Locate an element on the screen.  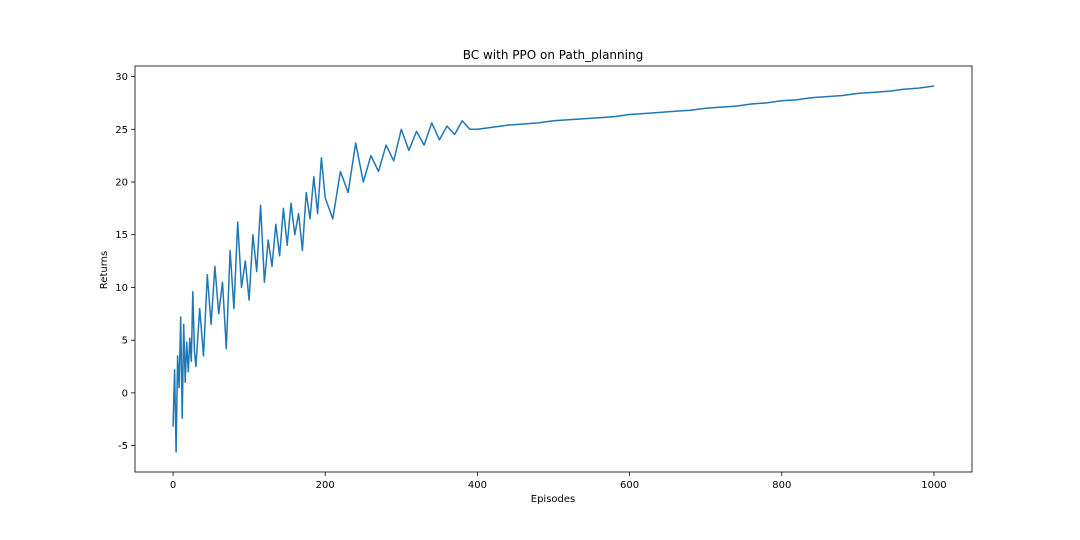
x-tick-label: 1000 is located at coordinates (933, 485).